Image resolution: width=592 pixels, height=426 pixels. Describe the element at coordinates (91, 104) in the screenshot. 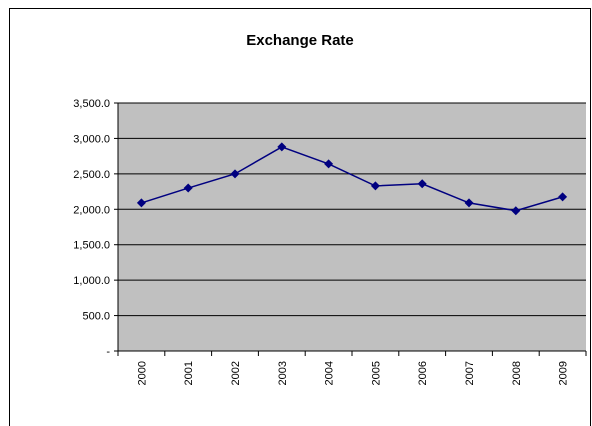

I see `y-tick-label: 3,500.0` at that location.